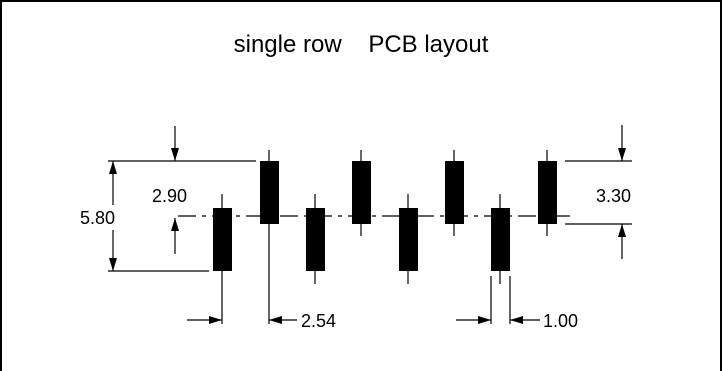 The height and width of the screenshot is (371, 722). What do you see at coordinates (560, 321) in the screenshot?
I see `label-1-00: 1.00` at bounding box center [560, 321].